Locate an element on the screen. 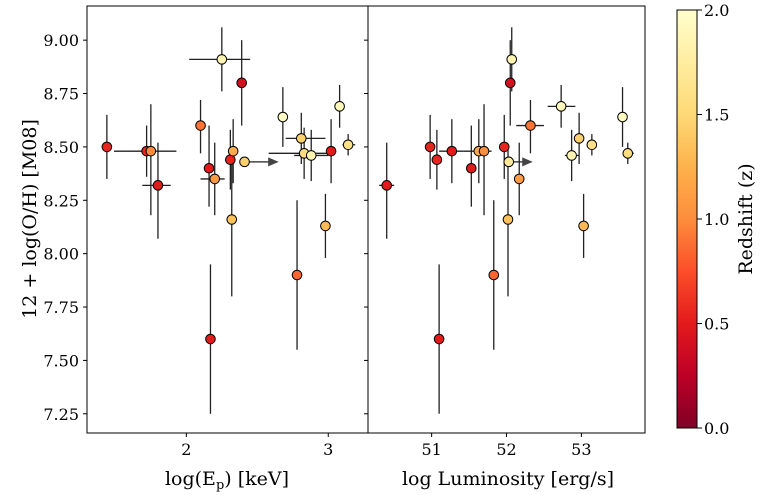 This screenshot has height=495, width=760. y-axis-label: 12 + log(O/H) [M08] is located at coordinates (30, 219).